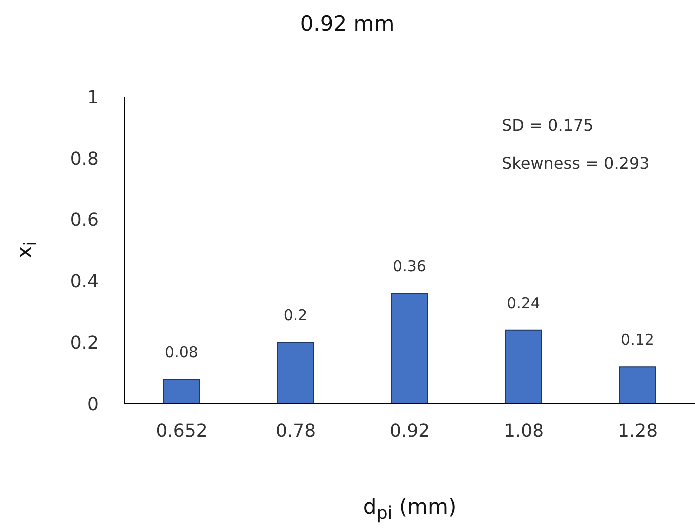 The image size is (695, 531). Describe the element at coordinates (182, 431) in the screenshot. I see `x-tick-label: 0.652` at that location.